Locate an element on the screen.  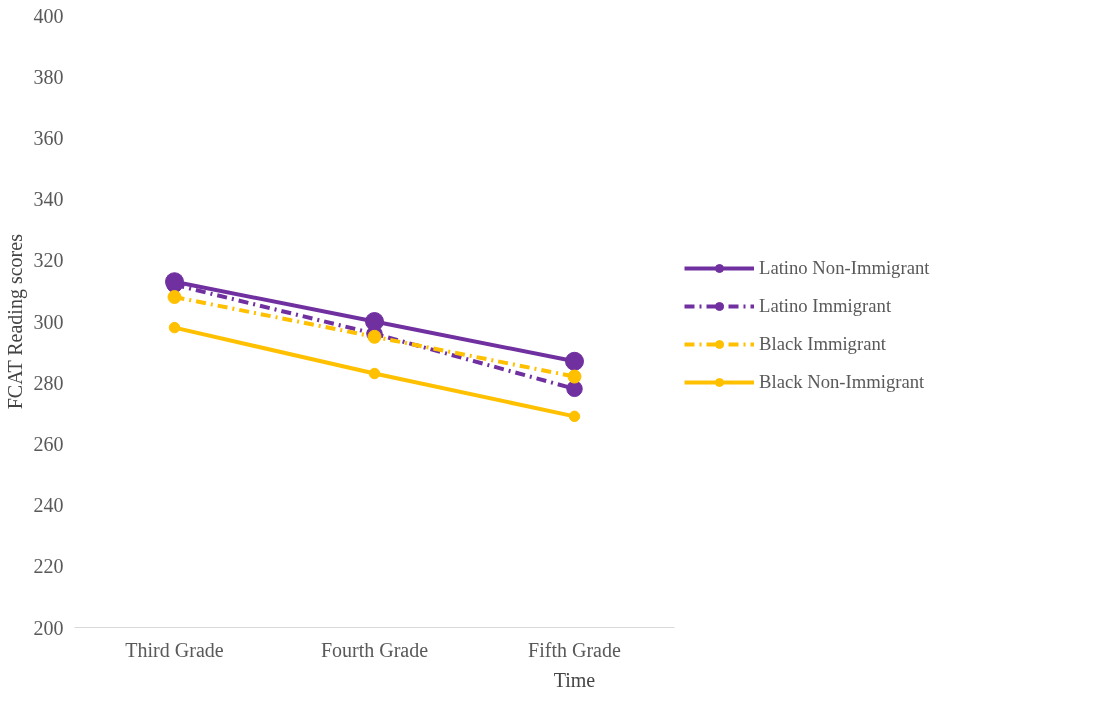
legend-label: Black Non-Immigrant is located at coordinates (842, 382).